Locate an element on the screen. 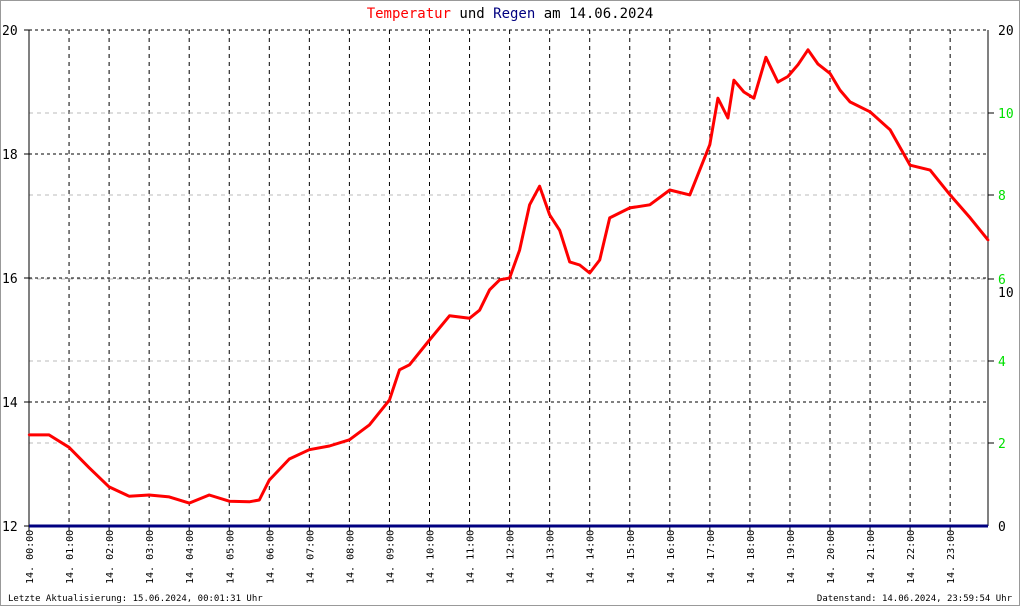 The height and width of the screenshot is (606, 1020). rain-tick-label: 6 is located at coordinates (1002, 280).